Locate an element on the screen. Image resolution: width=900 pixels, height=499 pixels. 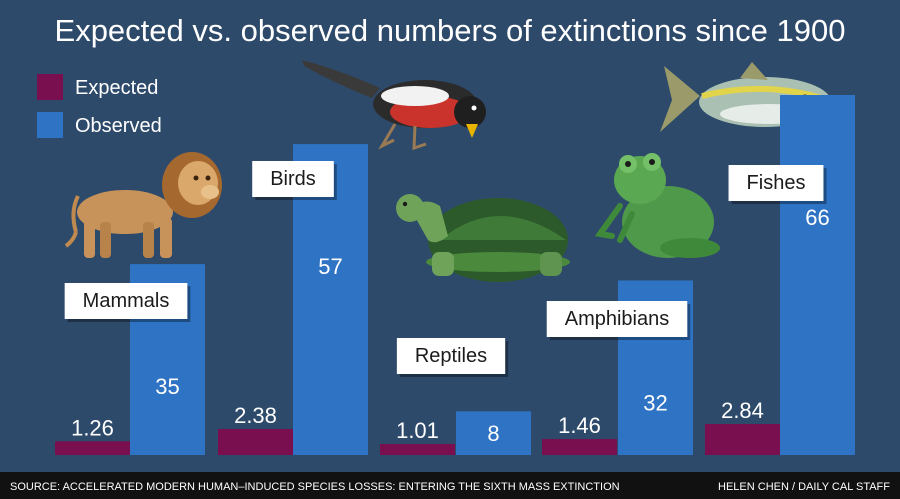
category-label-mammals: Mammals is located at coordinates (126, 301).